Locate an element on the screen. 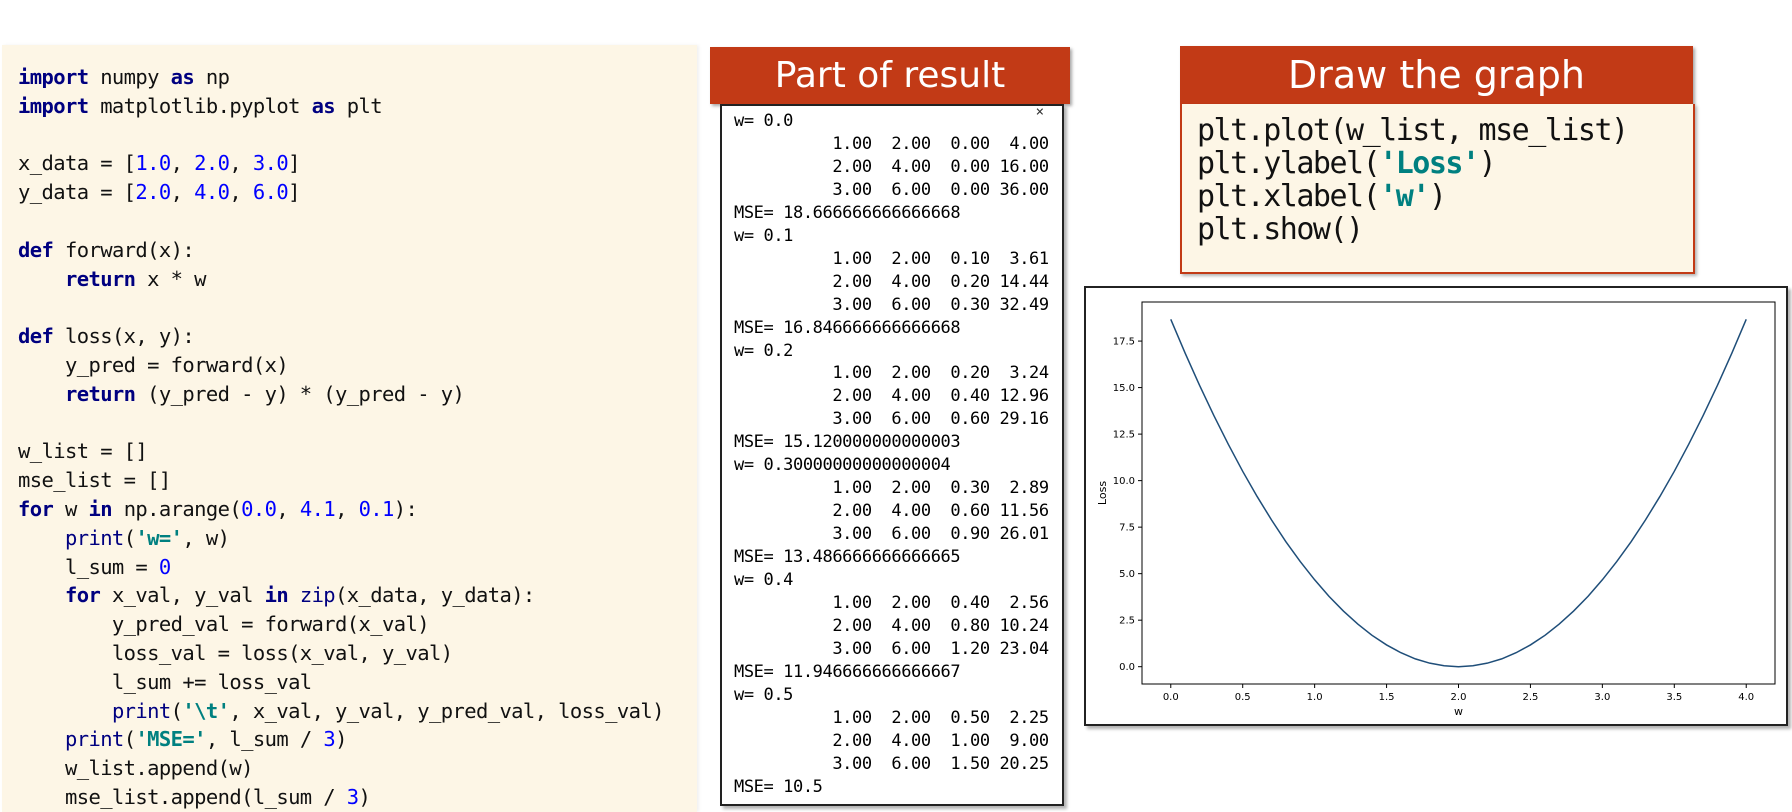 Image resolution: width=1792 pixels, height=812 pixels. result-line: 1.00 2.00 0.50 2.25 is located at coordinates (891, 717).